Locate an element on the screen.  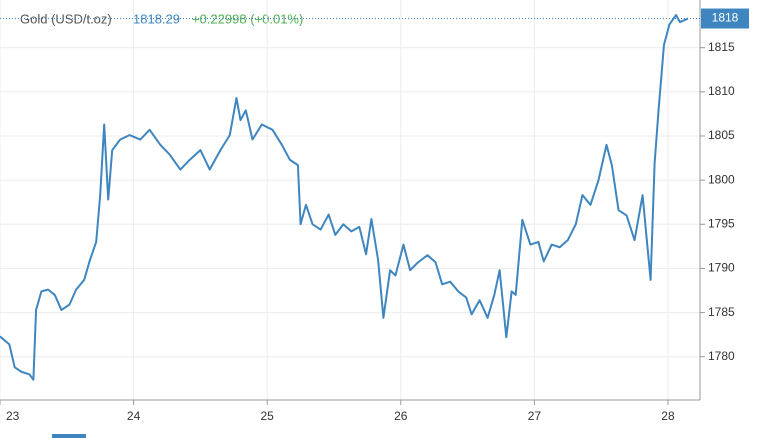
last-price-box is located at coordinates (725, 18).